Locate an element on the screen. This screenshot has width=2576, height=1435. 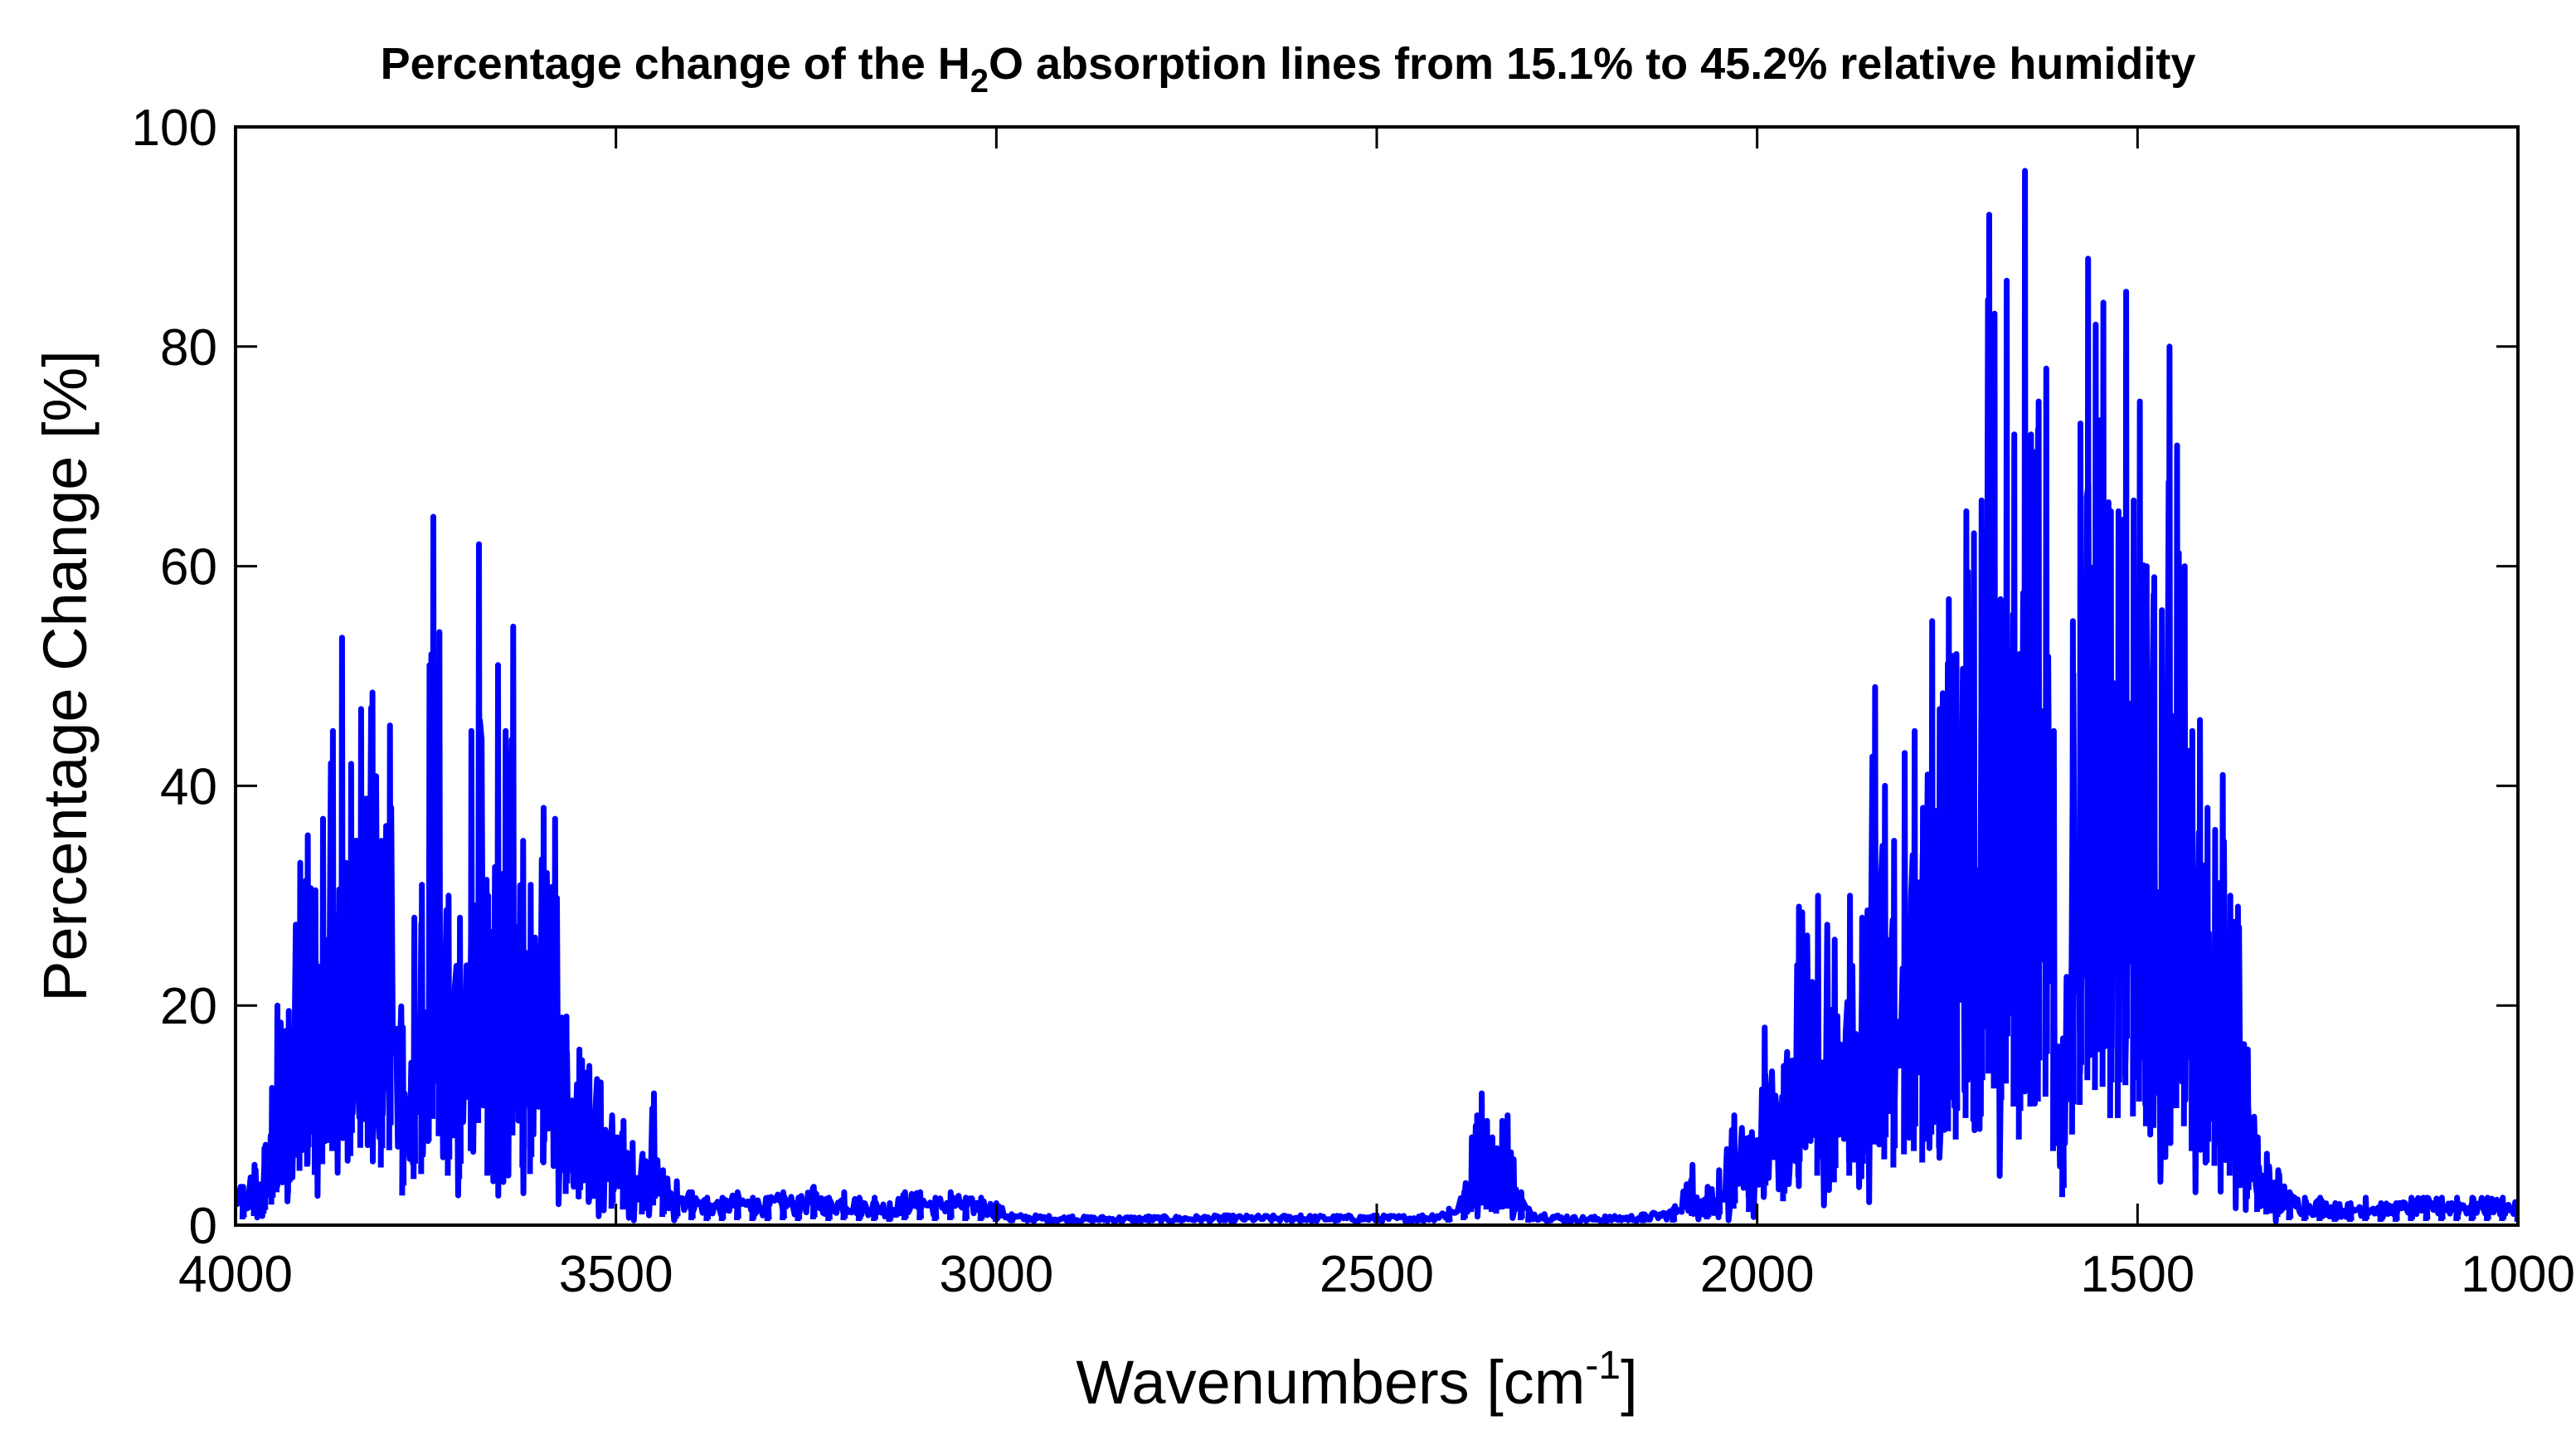
y-tick-label: 20 is located at coordinates (188, 1007).